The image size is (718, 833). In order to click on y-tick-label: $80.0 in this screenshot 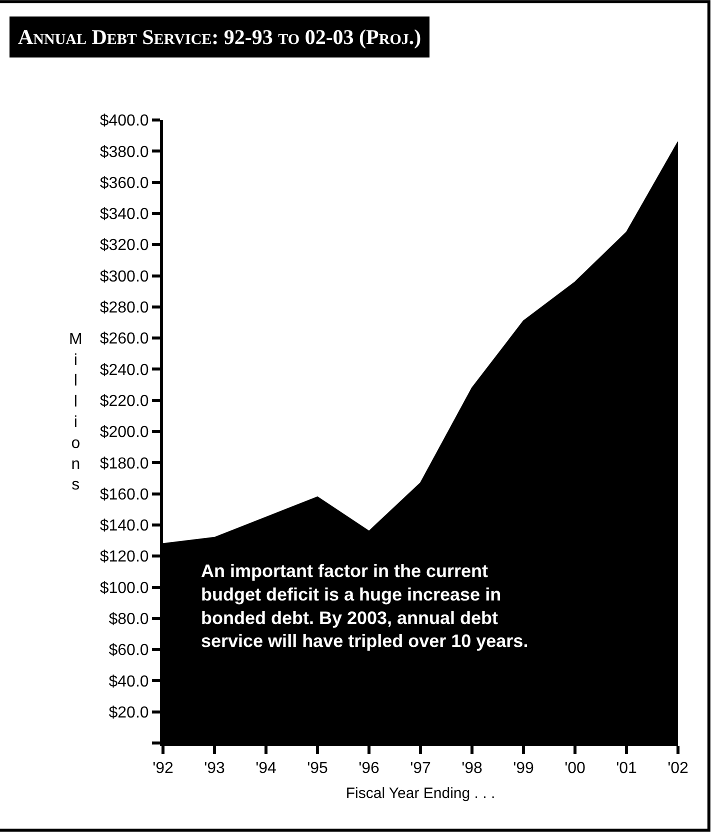, I will do `click(128, 619)`.